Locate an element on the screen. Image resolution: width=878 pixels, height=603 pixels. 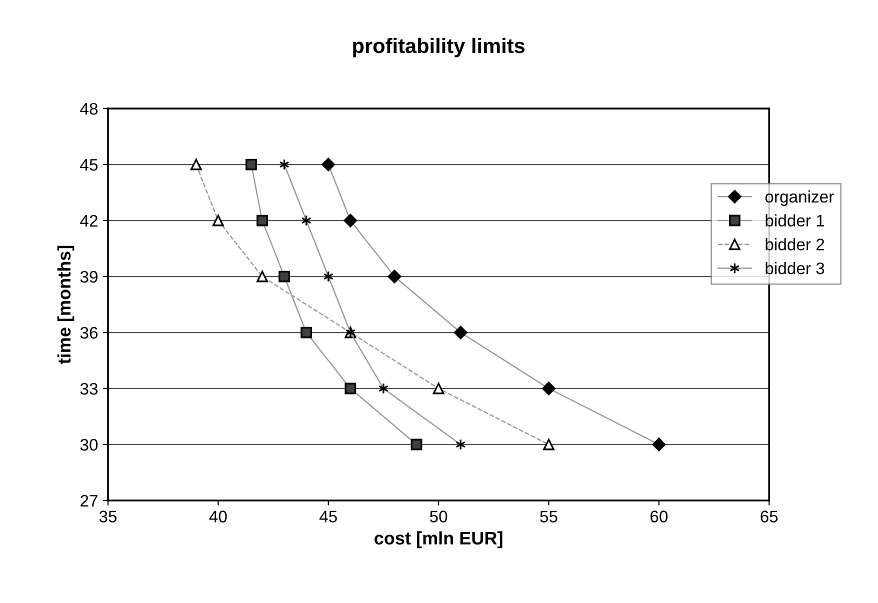
x-tick-label: 65 is located at coordinates (769, 516).